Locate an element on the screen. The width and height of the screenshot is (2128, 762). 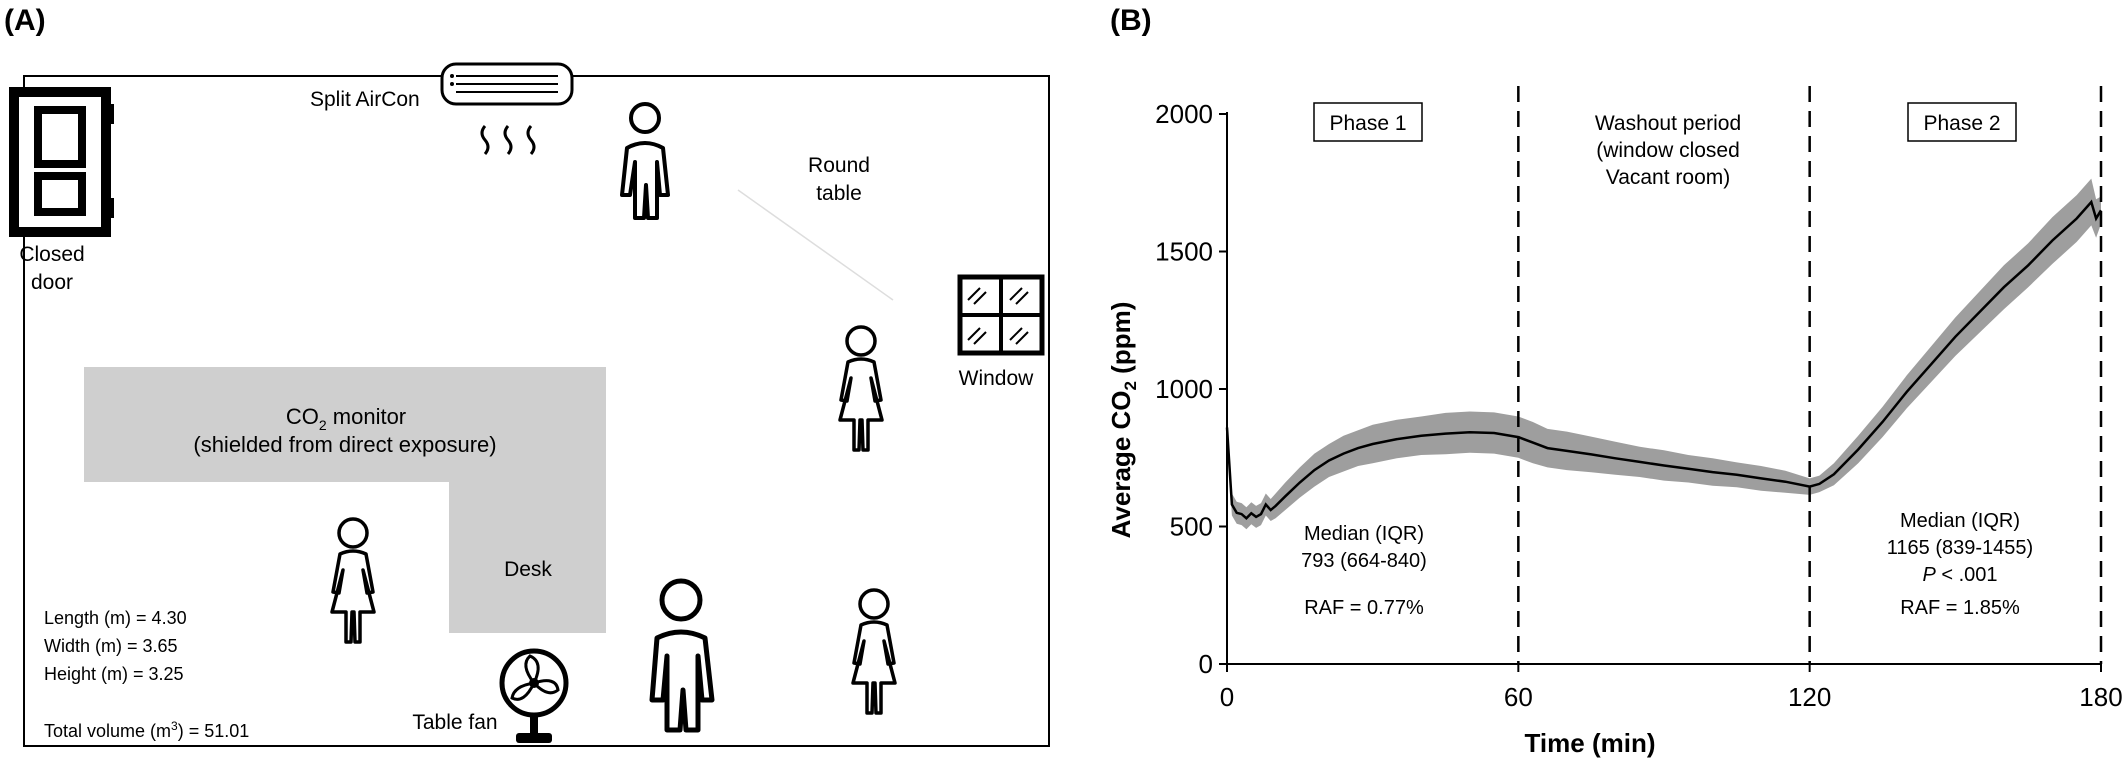
round-table-label-1: Round is located at coordinates (839, 165).